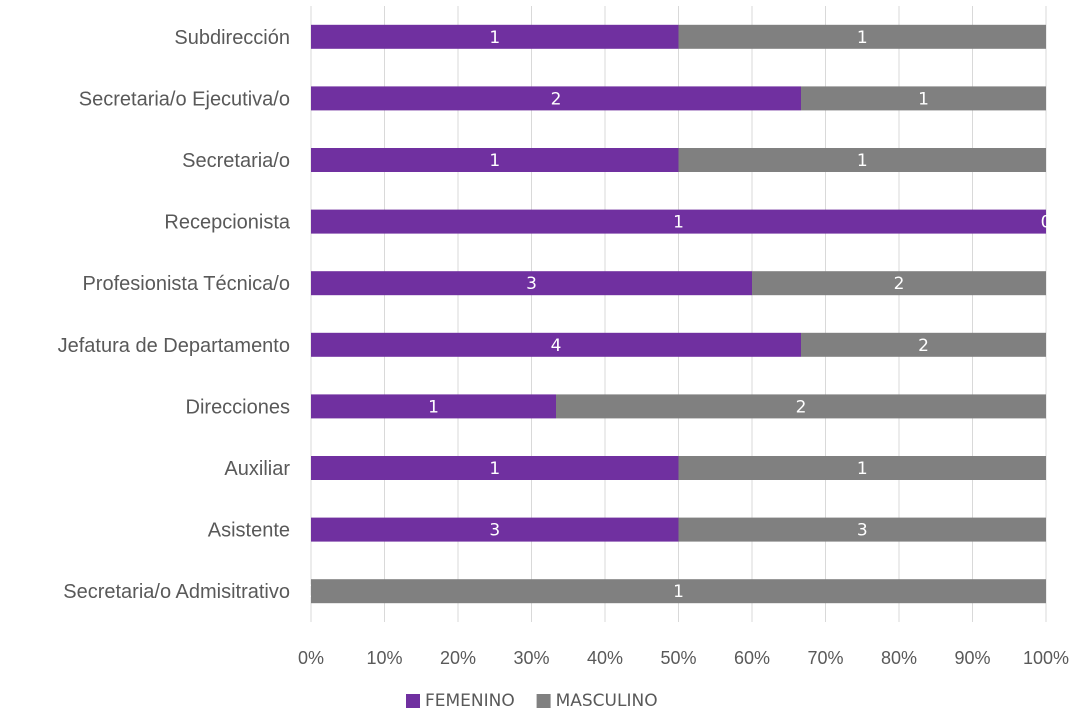 This screenshot has height=720, width=1076. I want to click on x-tick-label: 90%, so click(972, 658).